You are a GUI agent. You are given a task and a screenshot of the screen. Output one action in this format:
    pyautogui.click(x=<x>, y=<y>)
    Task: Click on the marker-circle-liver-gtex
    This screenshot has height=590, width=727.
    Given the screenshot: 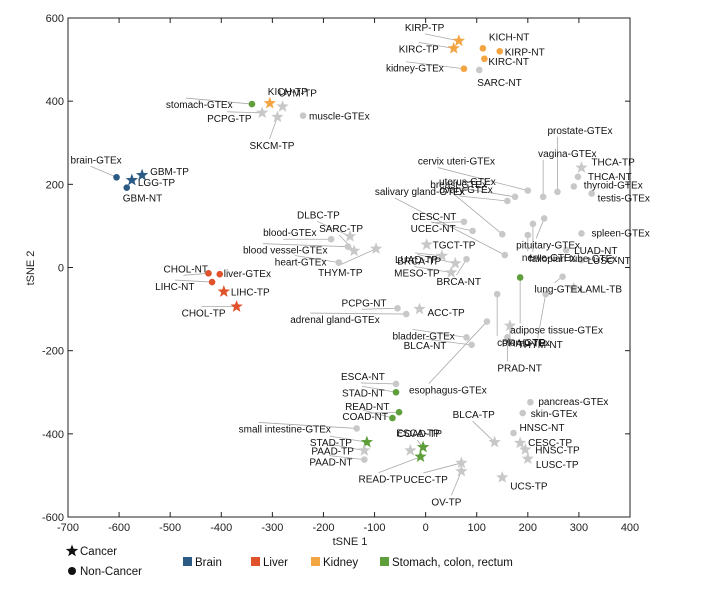 What is the action you would take?
    pyautogui.click(x=220, y=274)
    